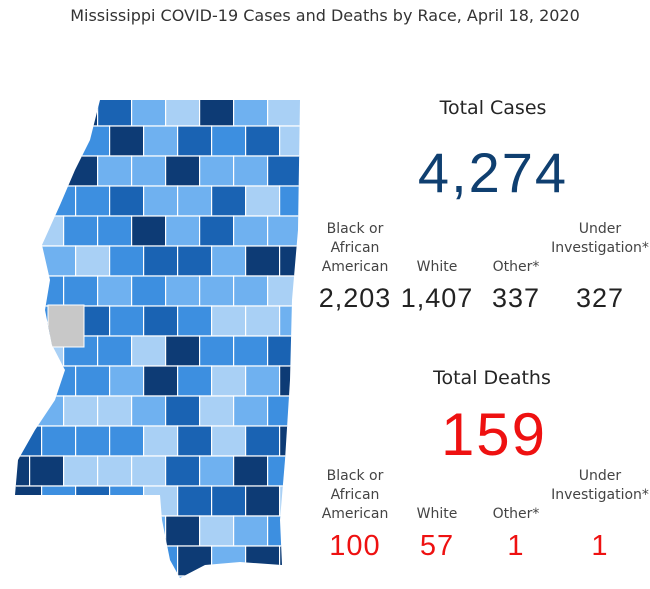 The image size is (650, 589). What do you see at coordinates (437, 267) in the screenshot?
I see `group-label: White` at bounding box center [437, 267].